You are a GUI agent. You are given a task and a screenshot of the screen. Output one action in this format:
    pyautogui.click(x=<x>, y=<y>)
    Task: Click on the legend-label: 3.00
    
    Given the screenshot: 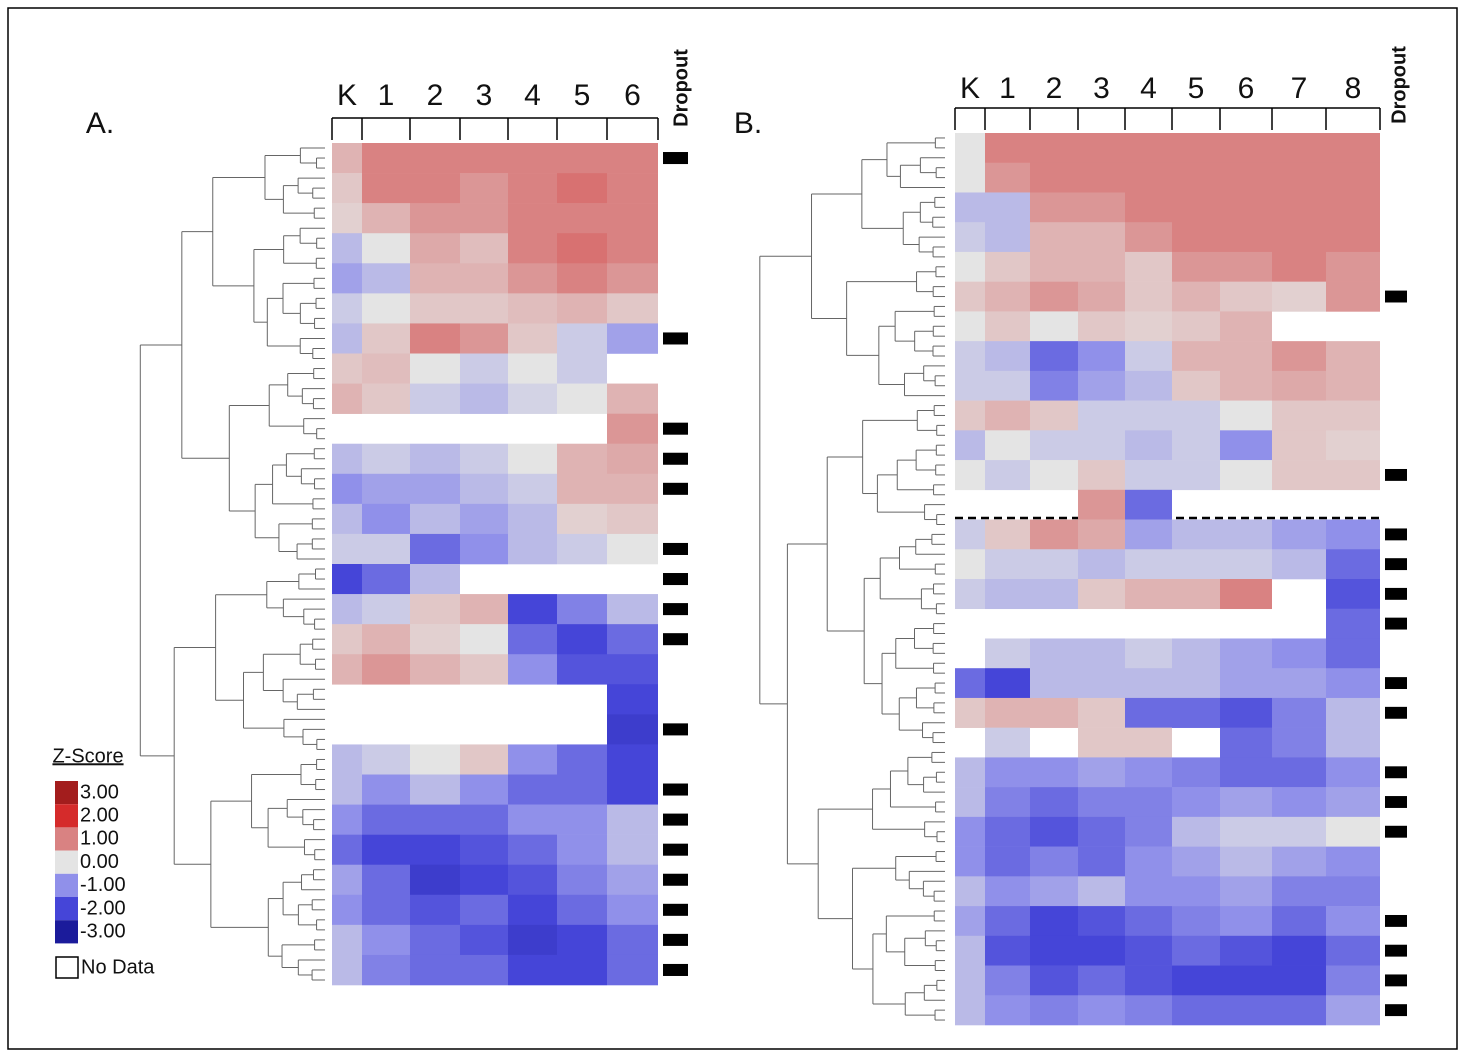 What is the action you would take?
    pyautogui.click(x=99, y=792)
    